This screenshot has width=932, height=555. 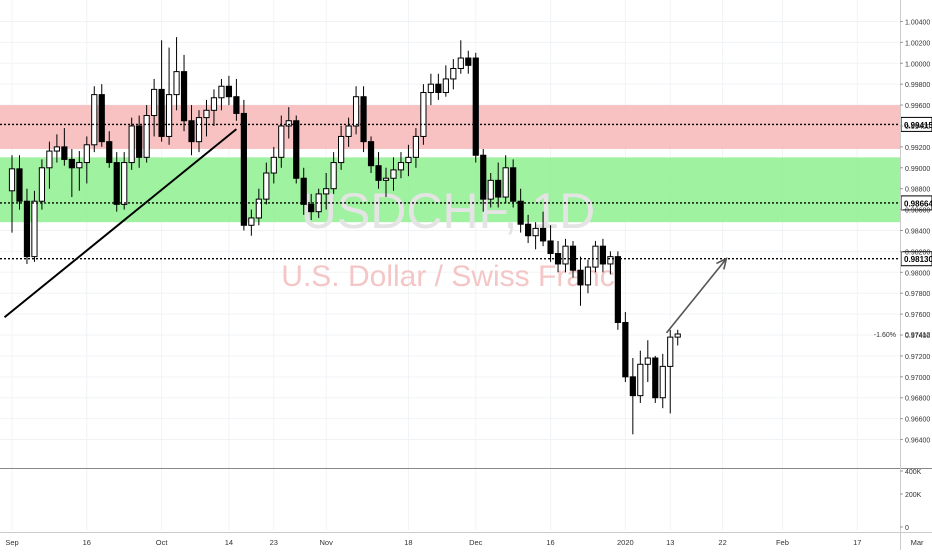 I want to click on projection-arrow, so click(x=696, y=296).